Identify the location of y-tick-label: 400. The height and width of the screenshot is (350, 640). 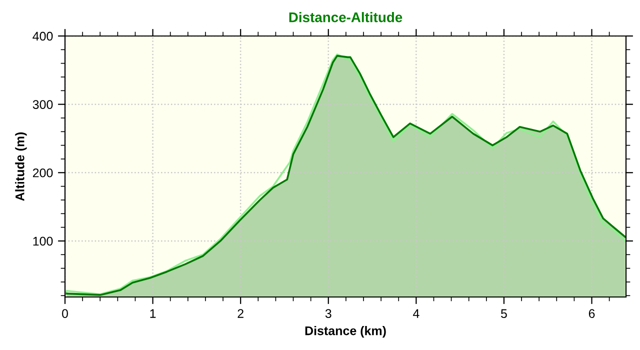
(42, 36).